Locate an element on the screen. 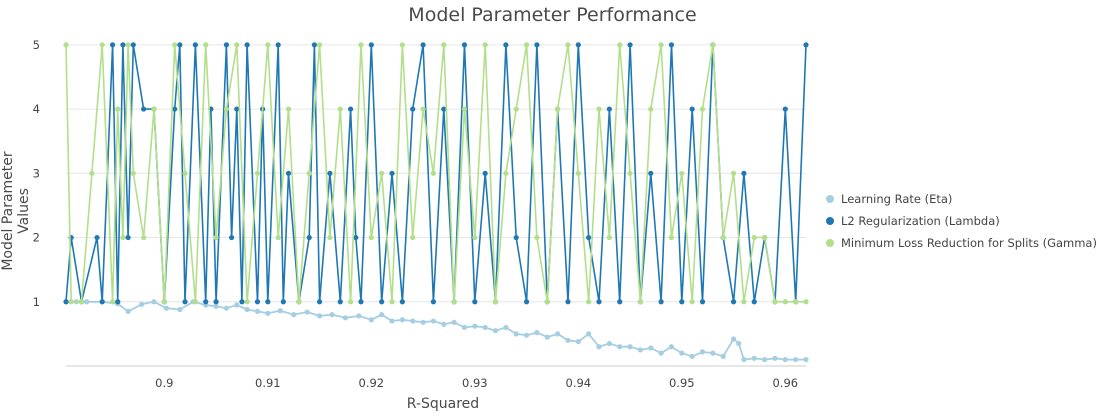 Image resolution: width=1105 pixels, height=417 pixels. legend-item-eta: Learning Rate (Eta) is located at coordinates (965, 199).